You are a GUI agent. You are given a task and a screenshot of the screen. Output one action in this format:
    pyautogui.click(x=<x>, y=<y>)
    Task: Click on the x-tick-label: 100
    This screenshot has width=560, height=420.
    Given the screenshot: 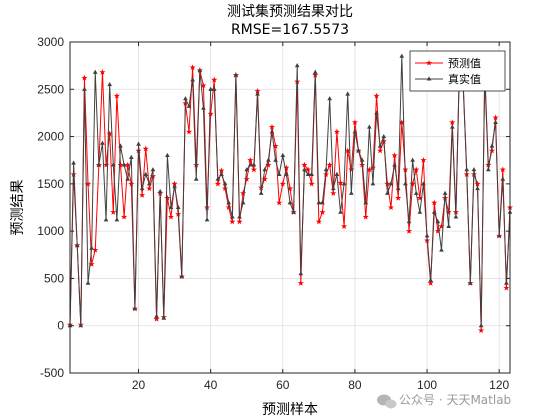 What is the action you would take?
    pyautogui.click(x=427, y=385)
    